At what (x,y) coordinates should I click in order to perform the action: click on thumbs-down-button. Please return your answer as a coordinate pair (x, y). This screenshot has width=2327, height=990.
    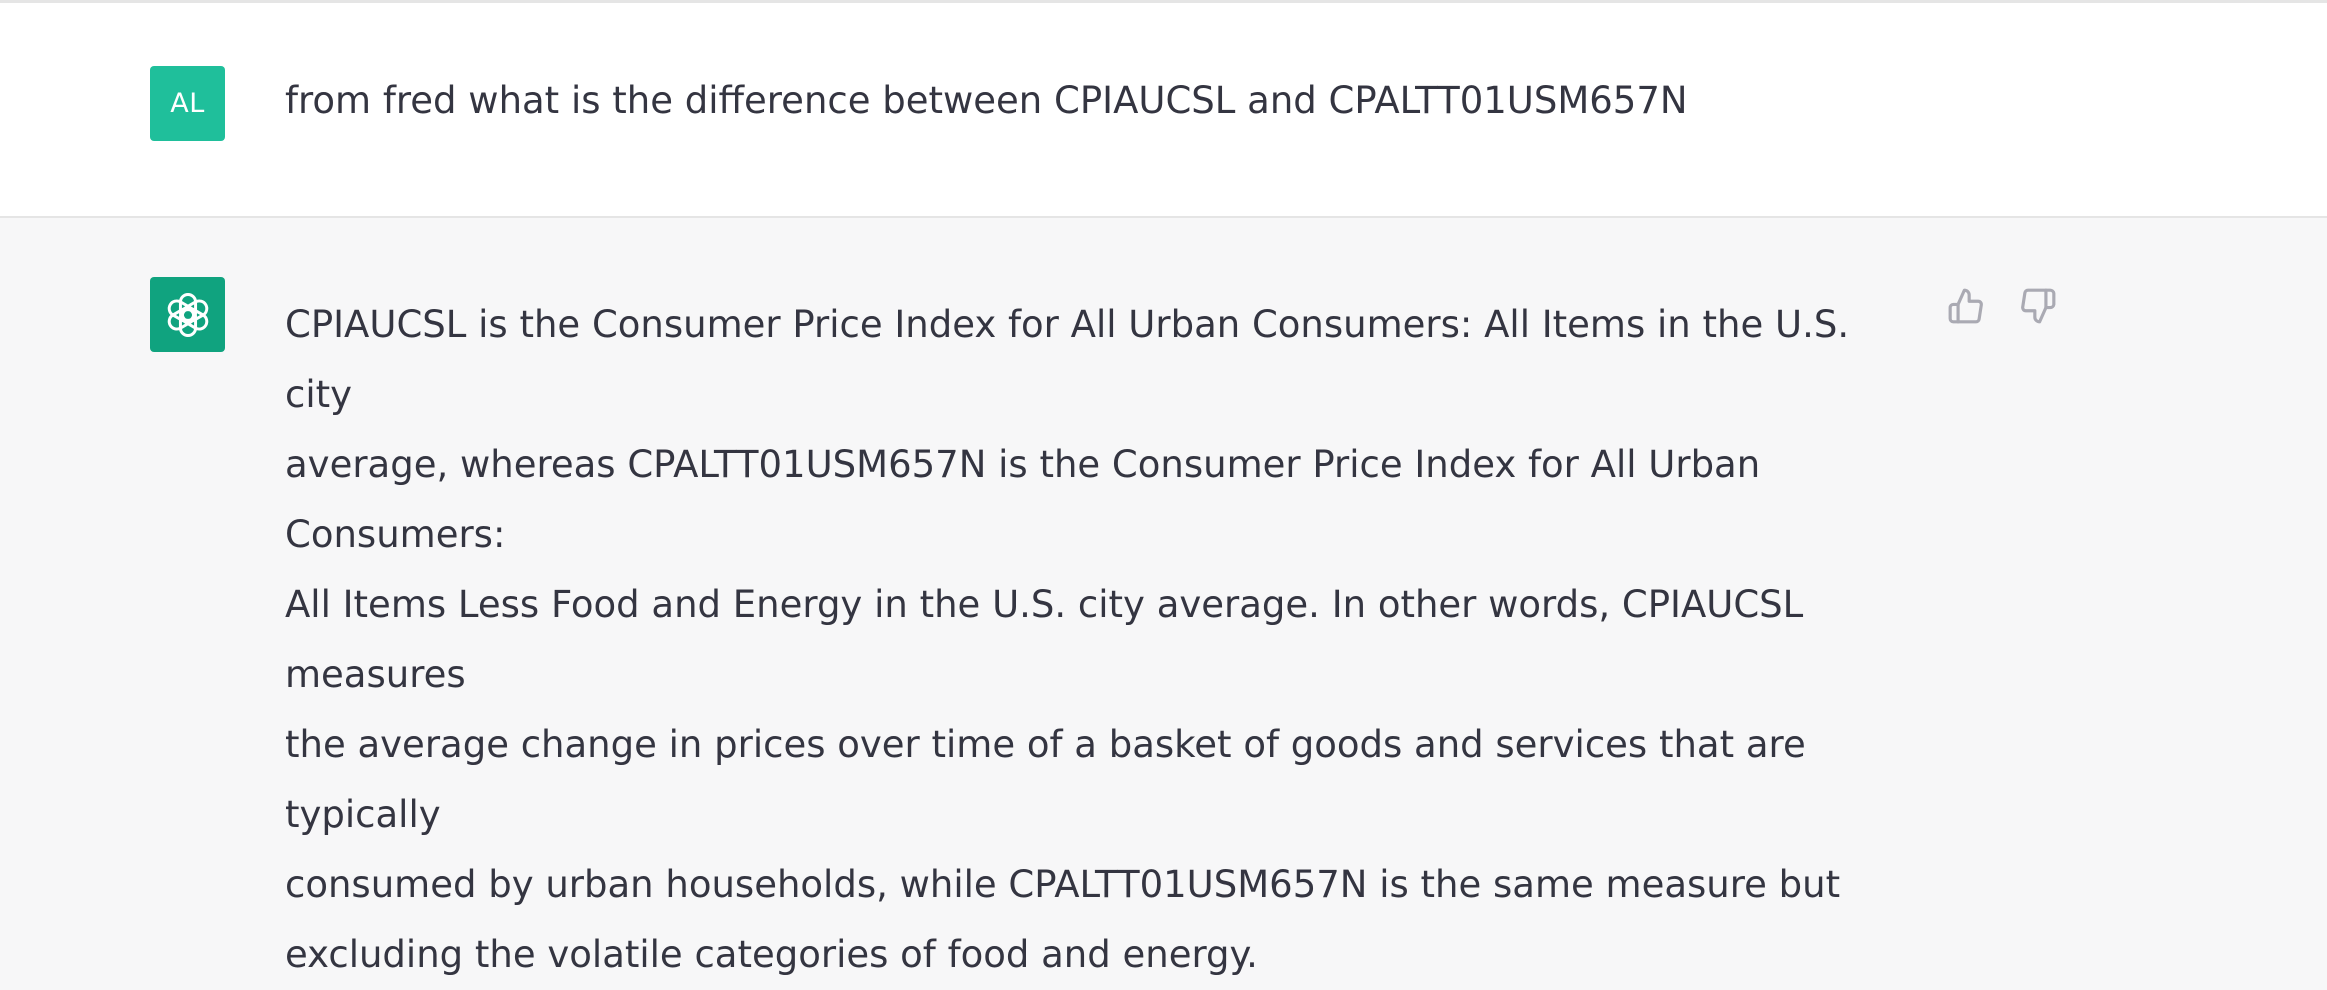
    Looking at the image, I should click on (2038, 306).